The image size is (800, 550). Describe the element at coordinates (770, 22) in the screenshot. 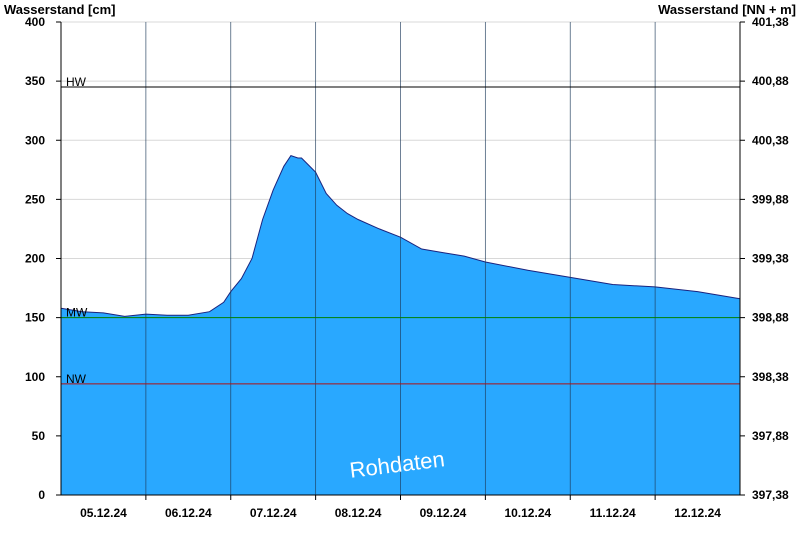

I see `right-tick-label: 401,38` at that location.